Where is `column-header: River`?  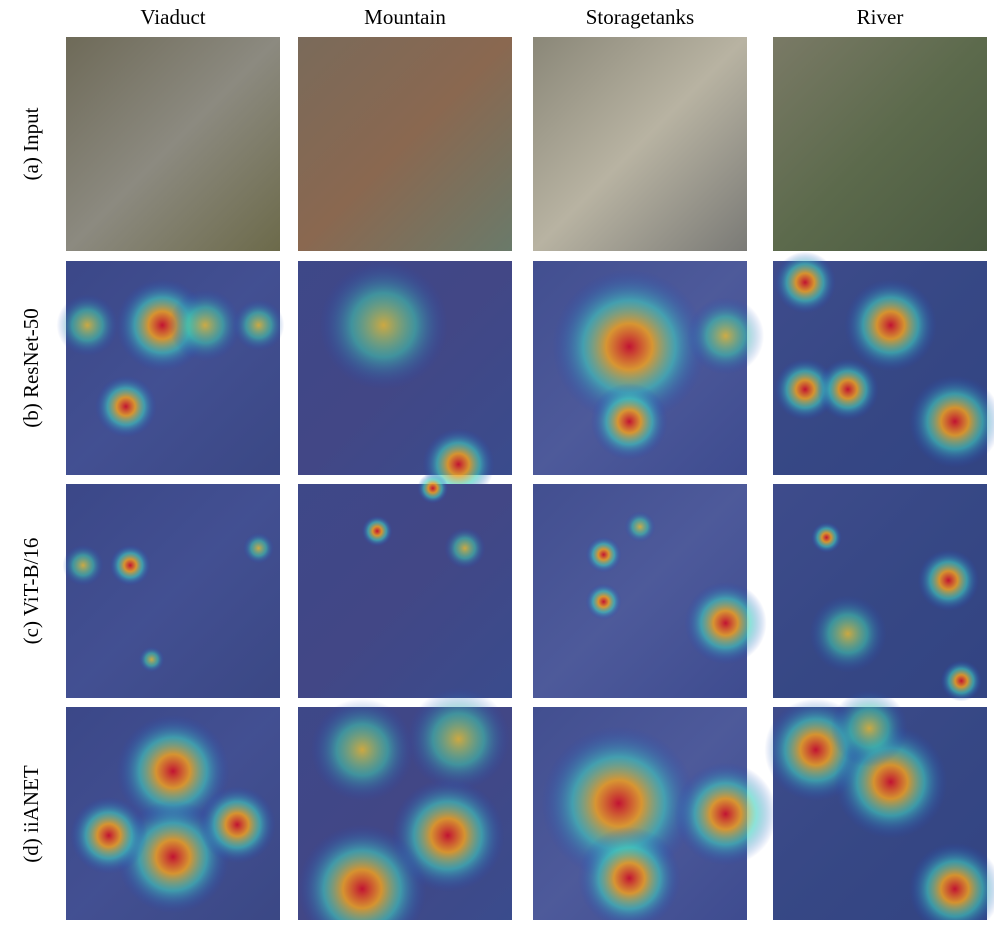
column-header: River is located at coordinates (880, 17).